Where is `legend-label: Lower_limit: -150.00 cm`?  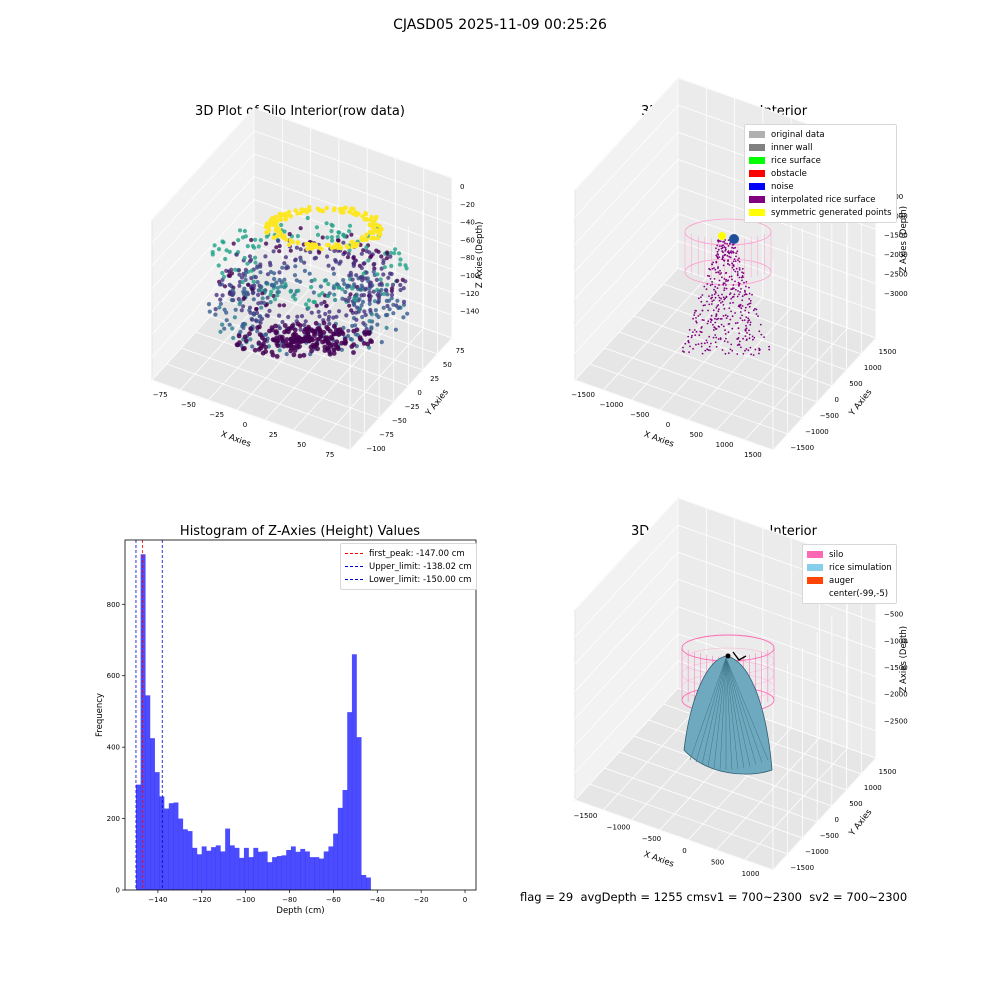
legend-label: Lower_limit: -150.00 cm is located at coordinates (420, 579).